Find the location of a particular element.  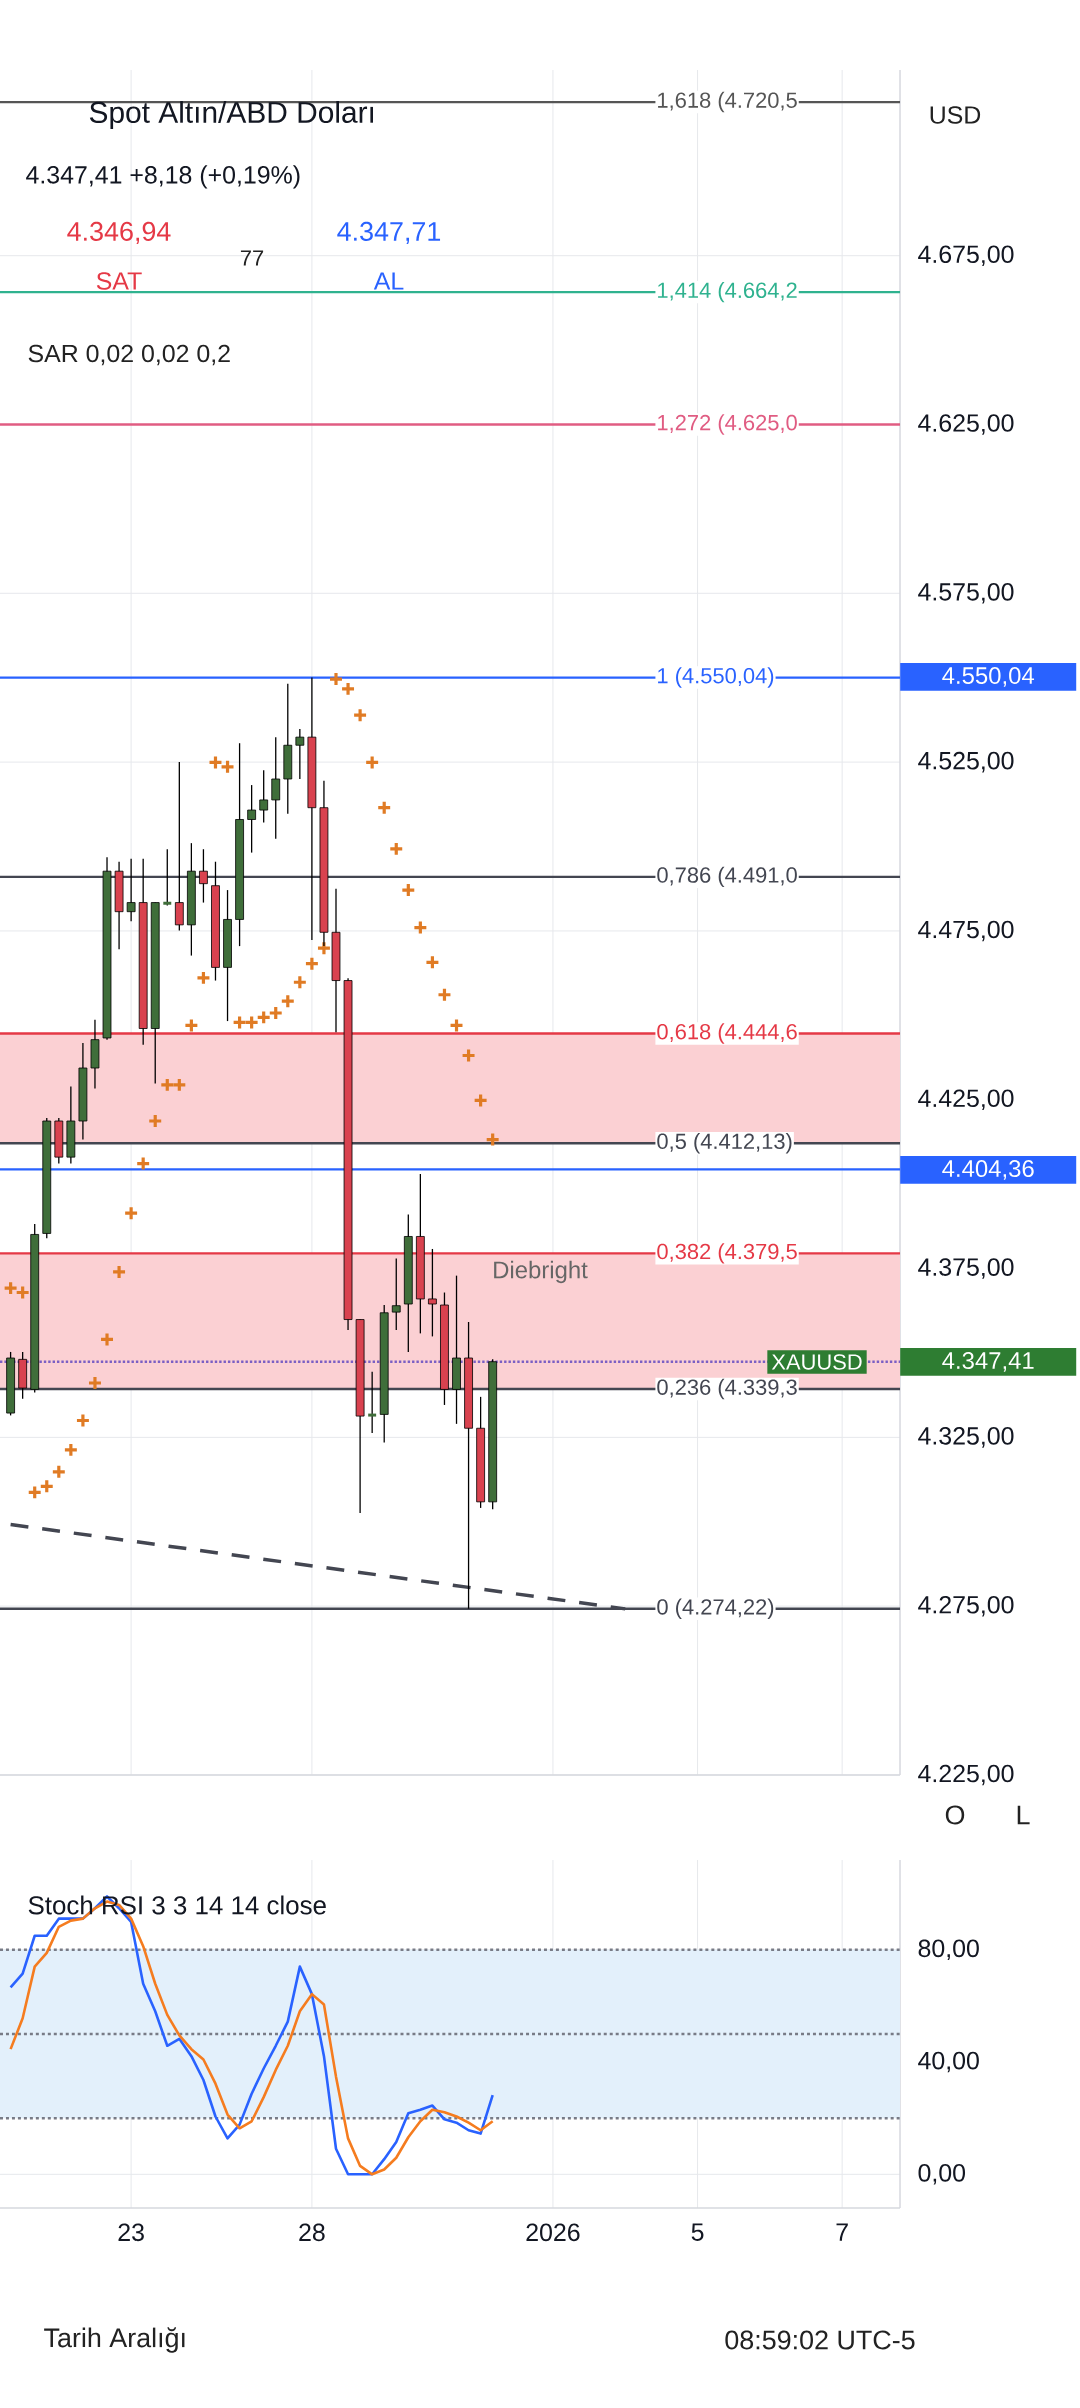

annotation: 77 is located at coordinates (252, 258).